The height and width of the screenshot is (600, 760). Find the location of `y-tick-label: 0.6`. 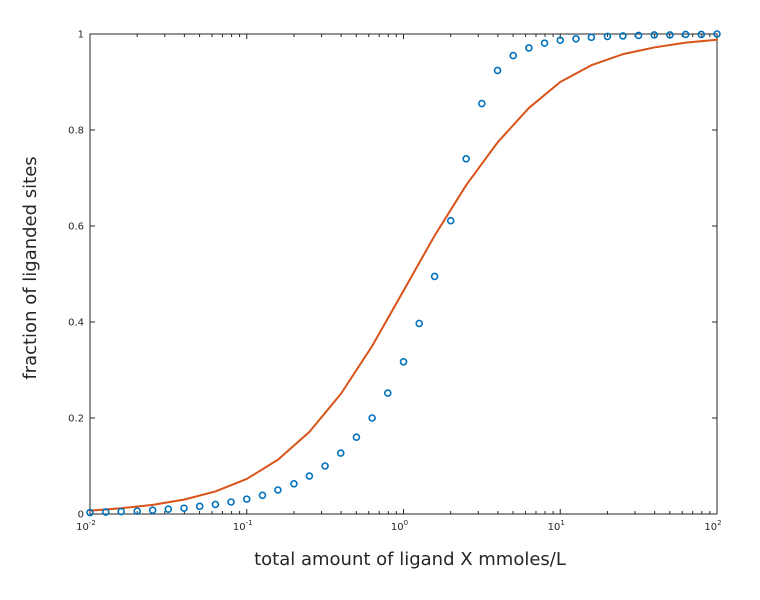

y-tick-label: 0.6 is located at coordinates (76, 227).